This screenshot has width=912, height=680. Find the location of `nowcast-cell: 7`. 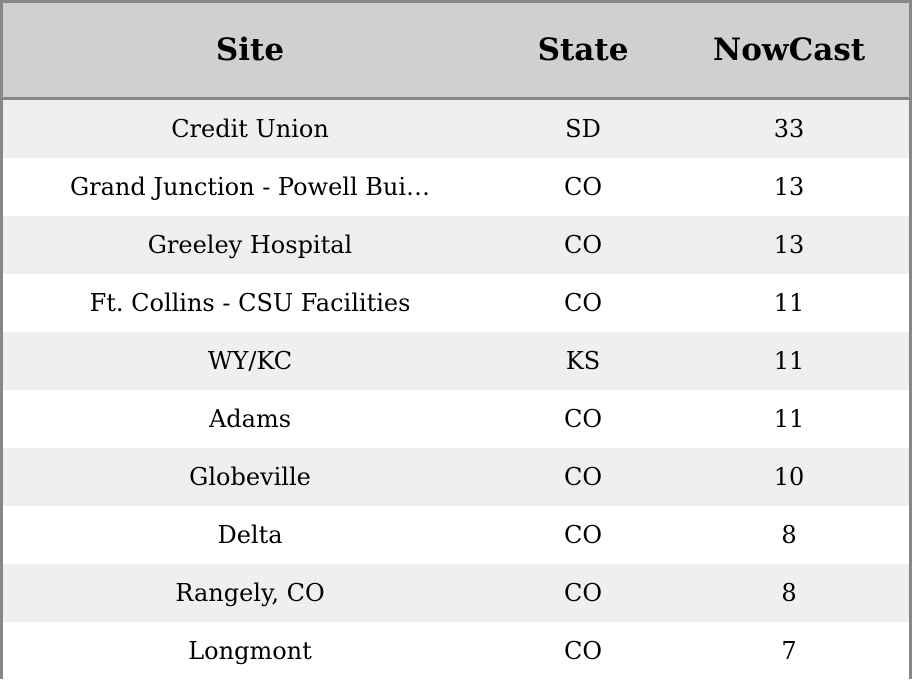

nowcast-cell: 7 is located at coordinates (789, 651).